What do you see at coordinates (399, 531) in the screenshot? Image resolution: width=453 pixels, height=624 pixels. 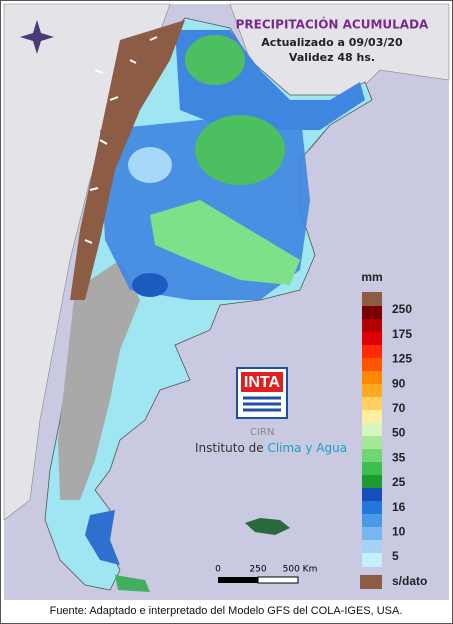 I see `legend-label: 10` at bounding box center [399, 531].